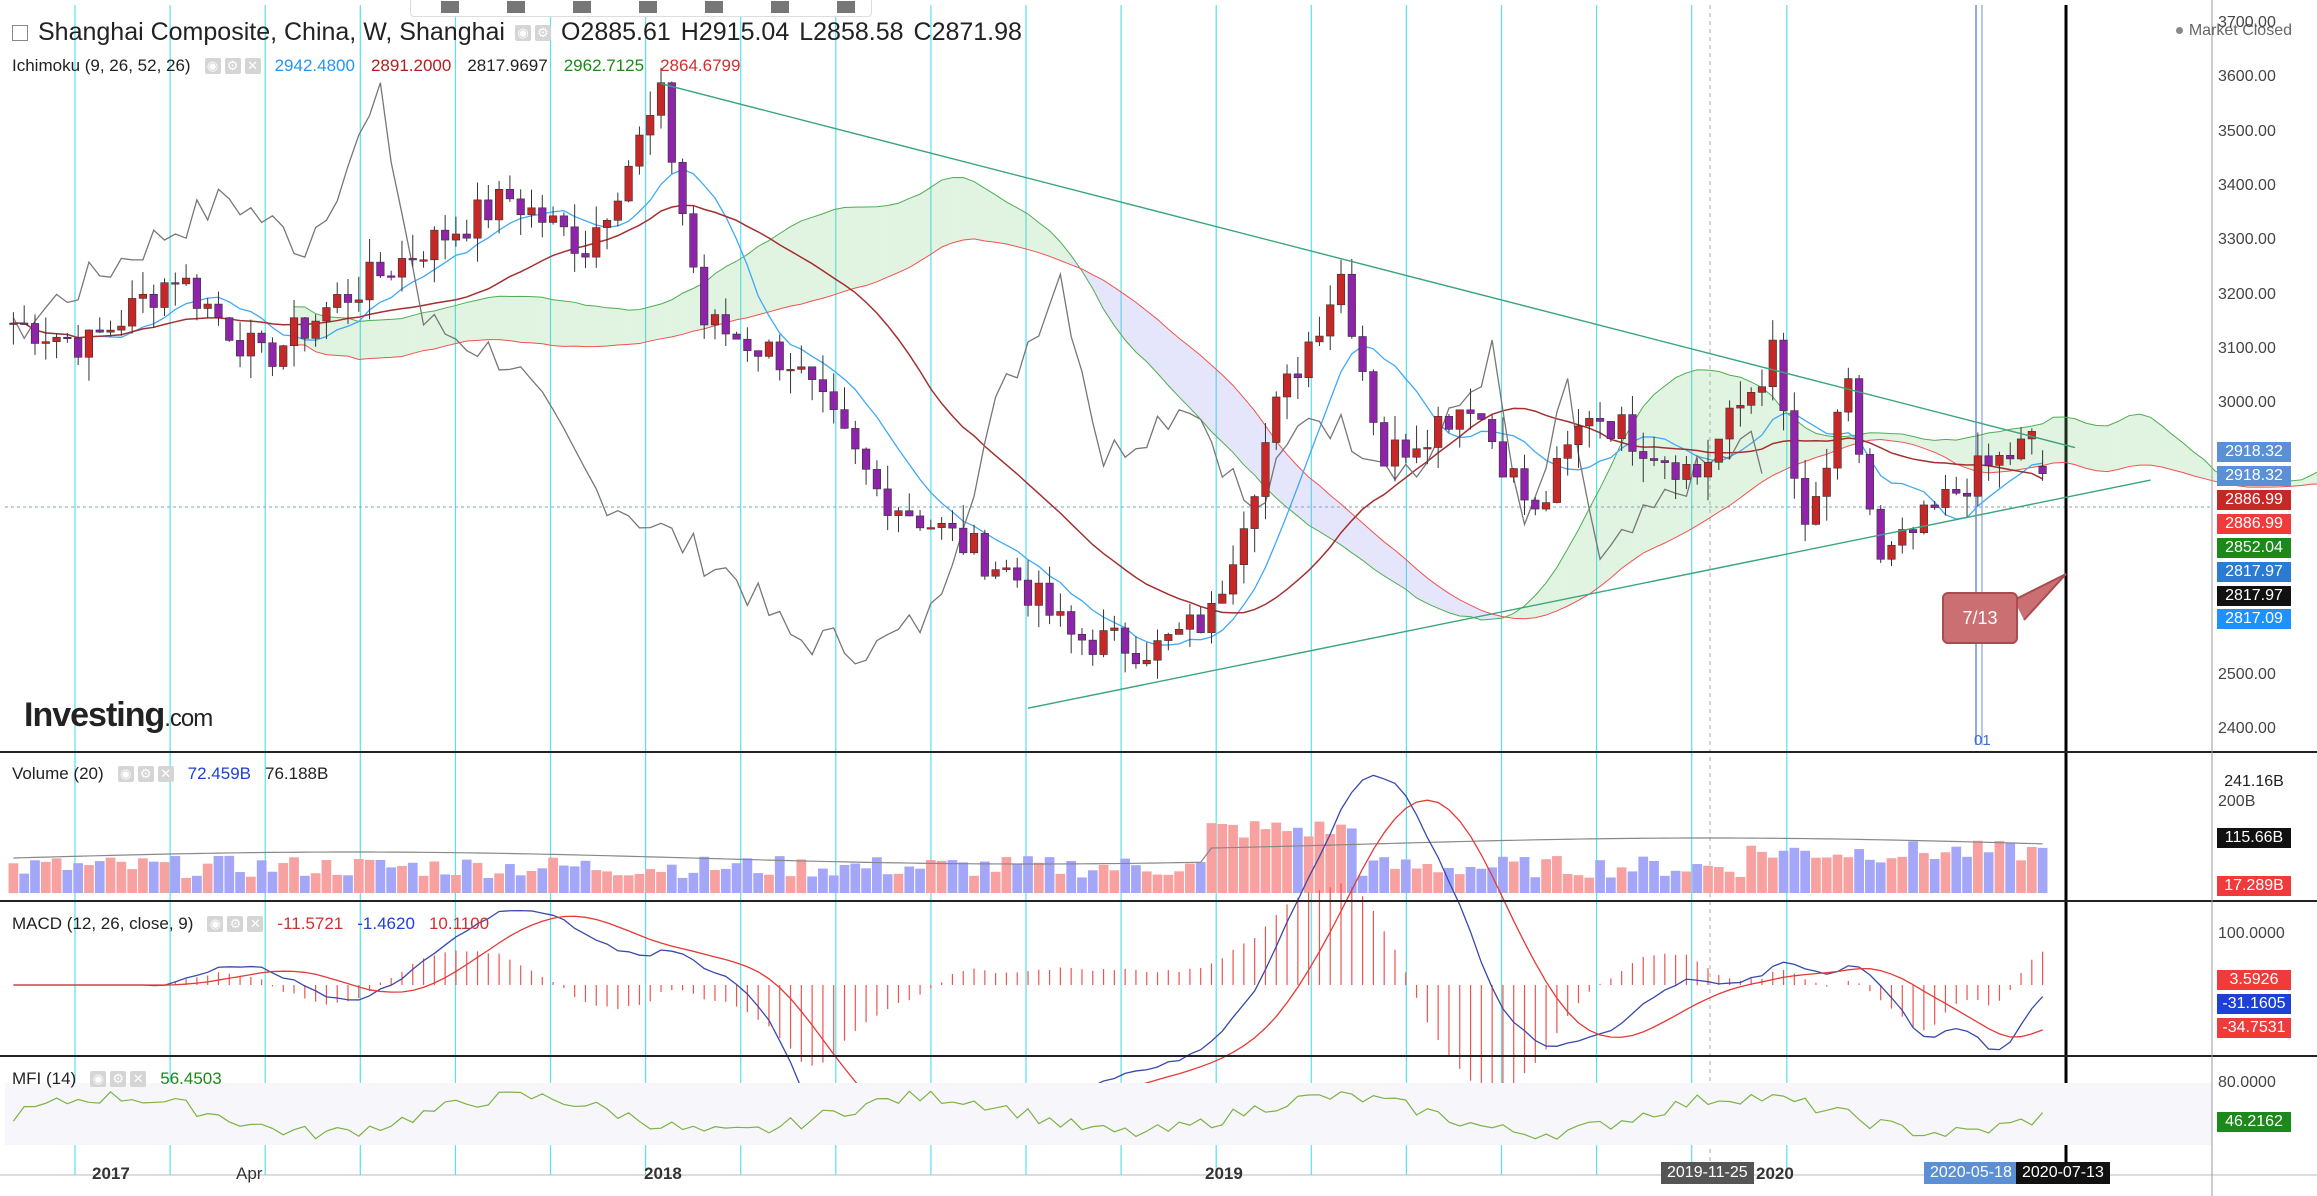 Image resolution: width=2317 pixels, height=1196 pixels. What do you see at coordinates (118, 1079) in the screenshot?
I see `mfi-controls: ◉ ⚙ ✕` at bounding box center [118, 1079].